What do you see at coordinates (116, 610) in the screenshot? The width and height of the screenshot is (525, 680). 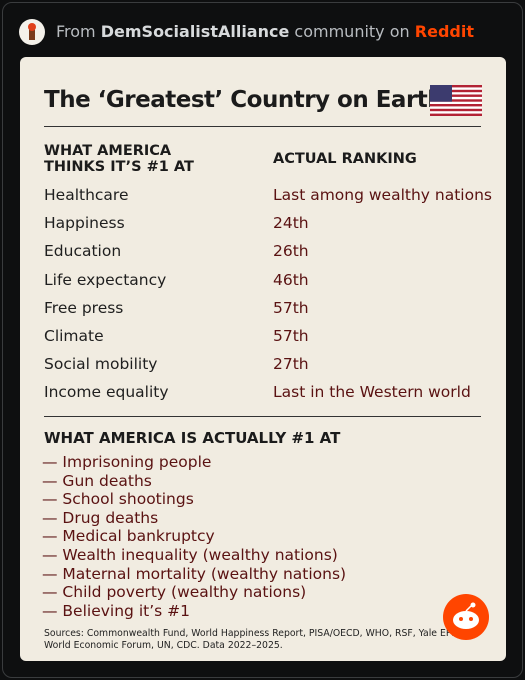 I see `list-item: — Believing it’s #1` at bounding box center [116, 610].